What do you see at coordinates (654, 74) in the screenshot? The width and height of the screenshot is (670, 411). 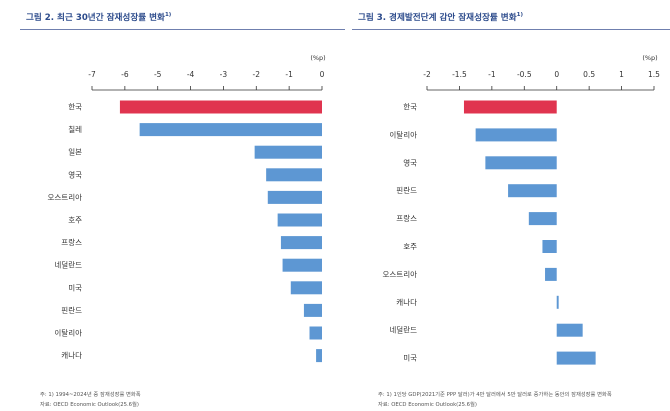 I see `x-tick-label: 1.5` at bounding box center [654, 74].